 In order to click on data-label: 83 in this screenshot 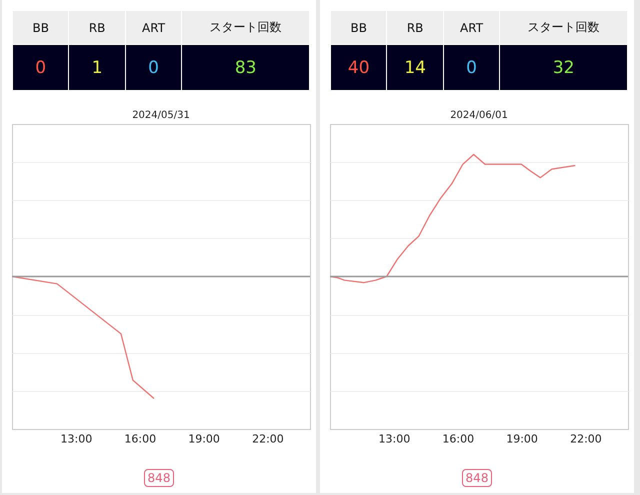, I will do `click(246, 67)`.